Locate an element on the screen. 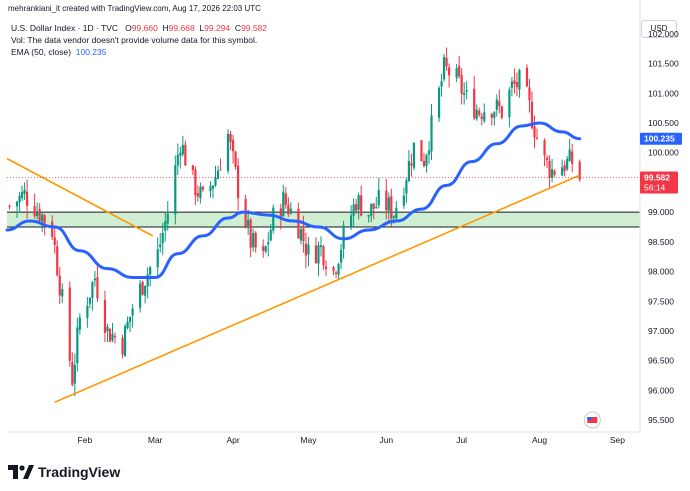  low-value: 99.294 is located at coordinates (217, 28).